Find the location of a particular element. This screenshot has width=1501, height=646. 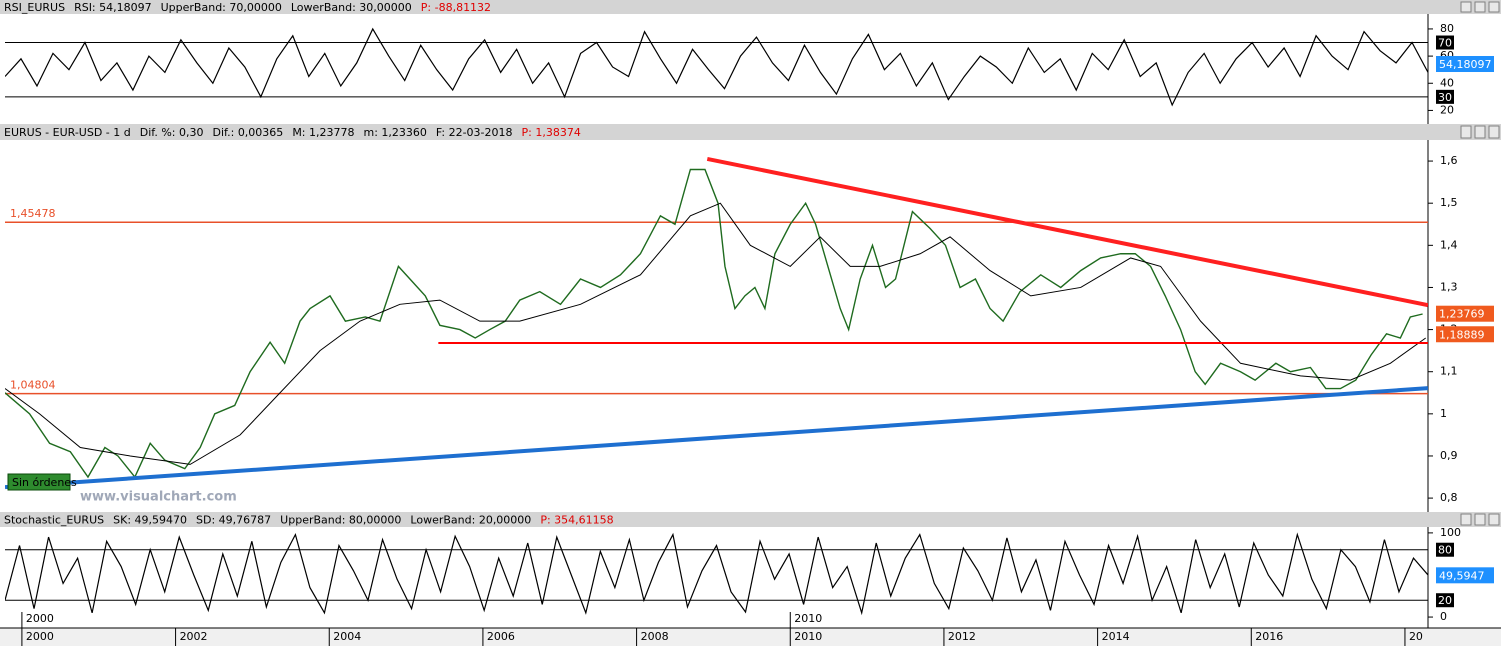

header-text: UpperBand: 70,00000 is located at coordinates (221, 7).